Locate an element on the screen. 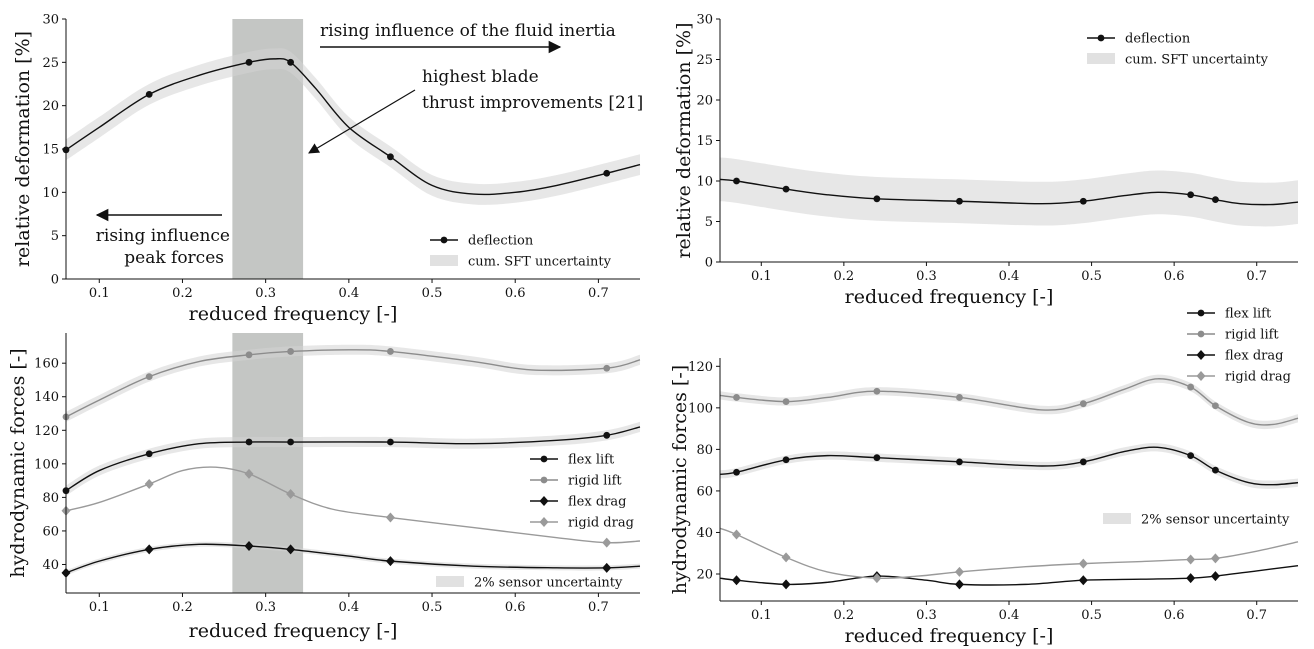  bottom-left-legend-label-1: rigid lift is located at coordinates (595, 481).